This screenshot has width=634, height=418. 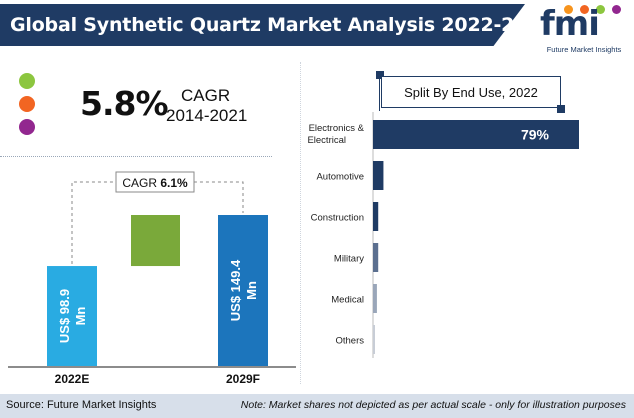 I want to click on title-band, so click(x=262, y=25).